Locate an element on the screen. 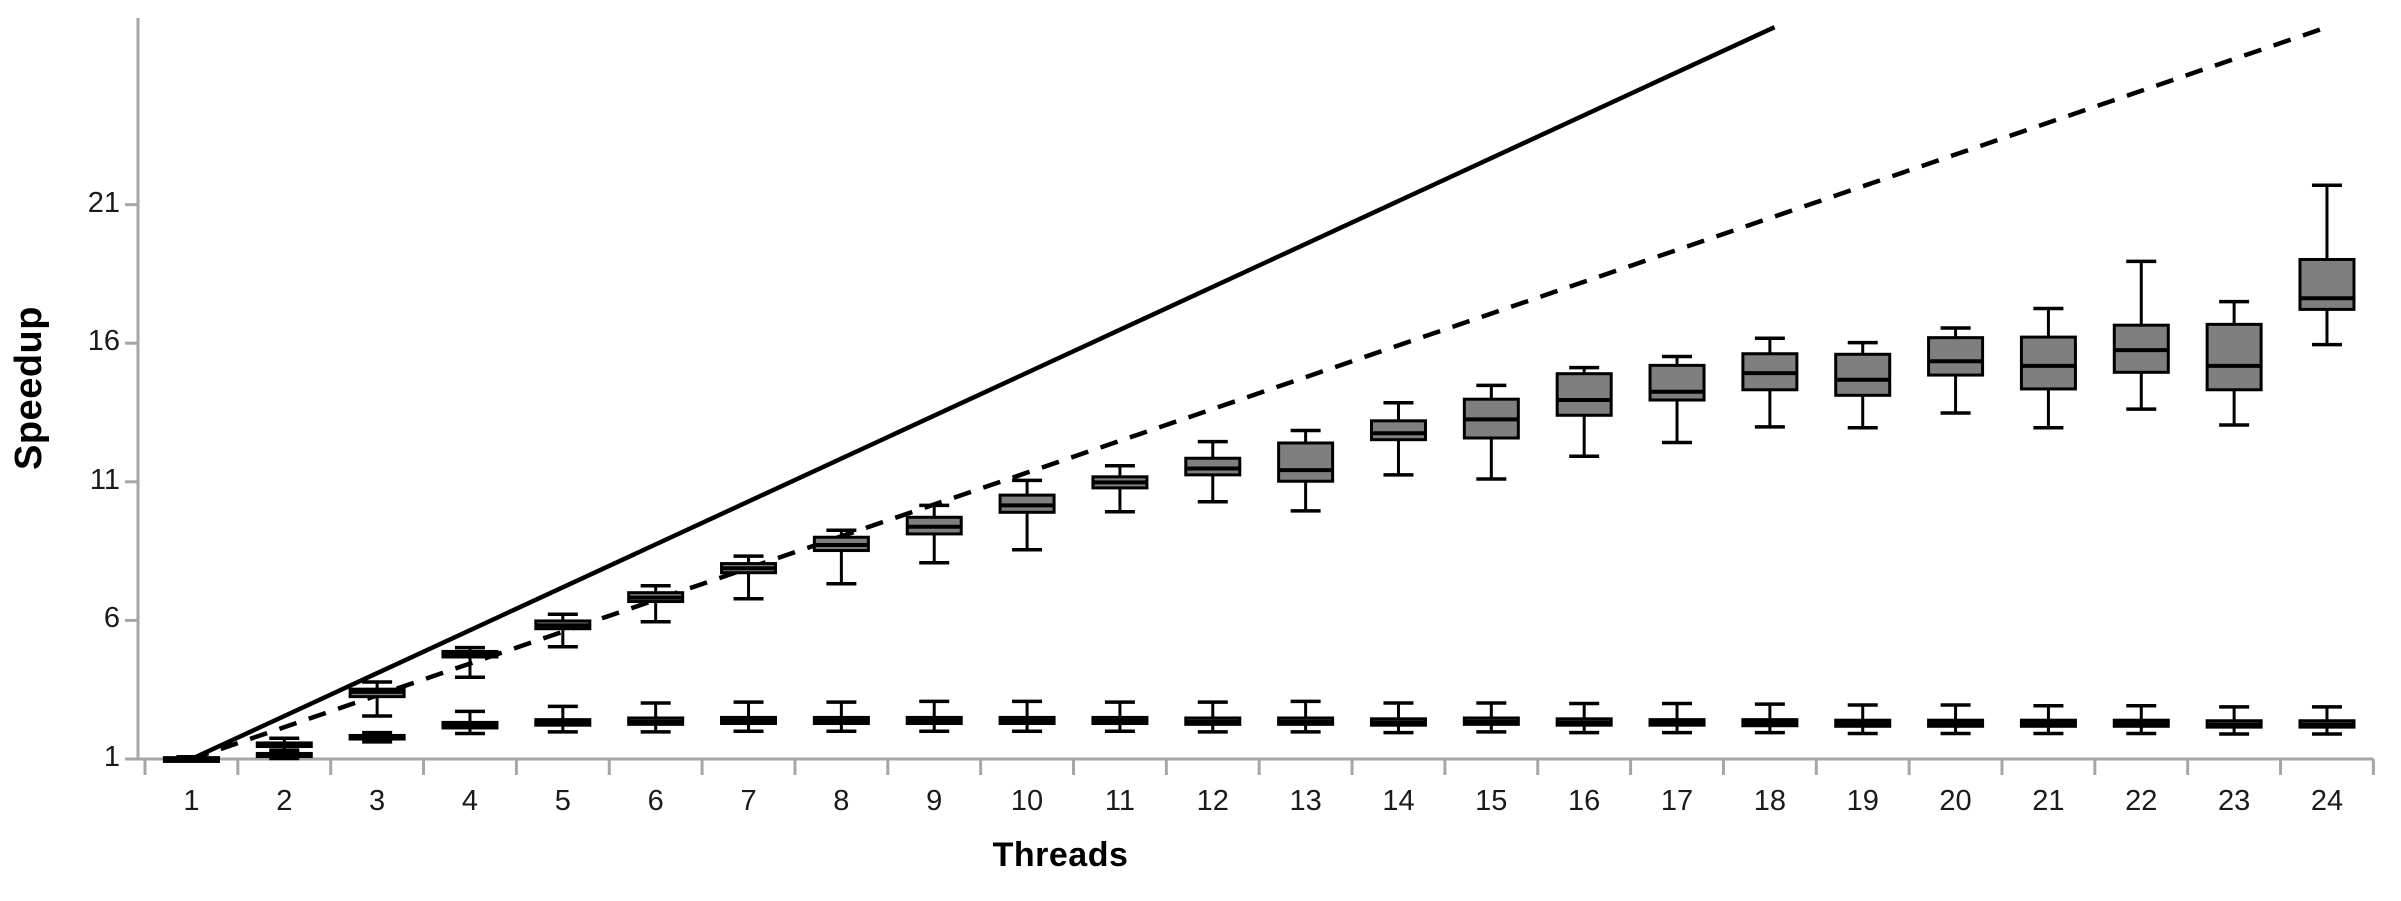  x-tick-label-18: 18 is located at coordinates (1769, 801).